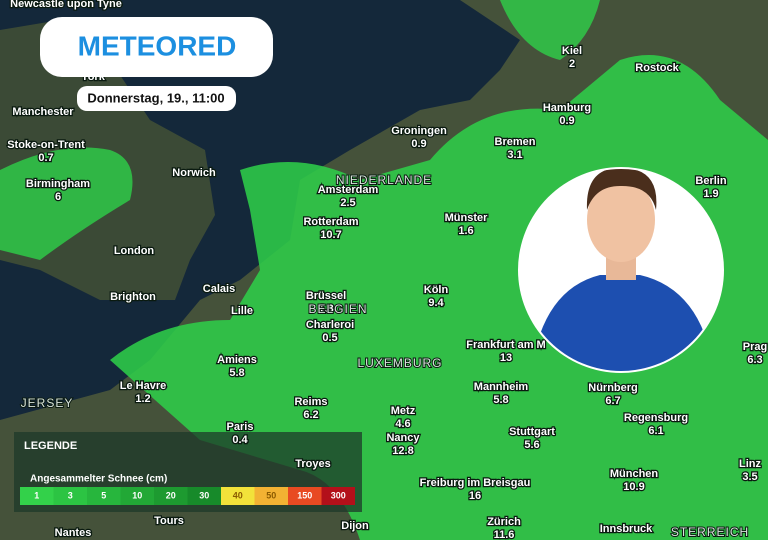 This screenshot has height=540, width=768. Describe the element at coordinates (657, 68) in the screenshot. I see `place-name: Rostock` at that location.